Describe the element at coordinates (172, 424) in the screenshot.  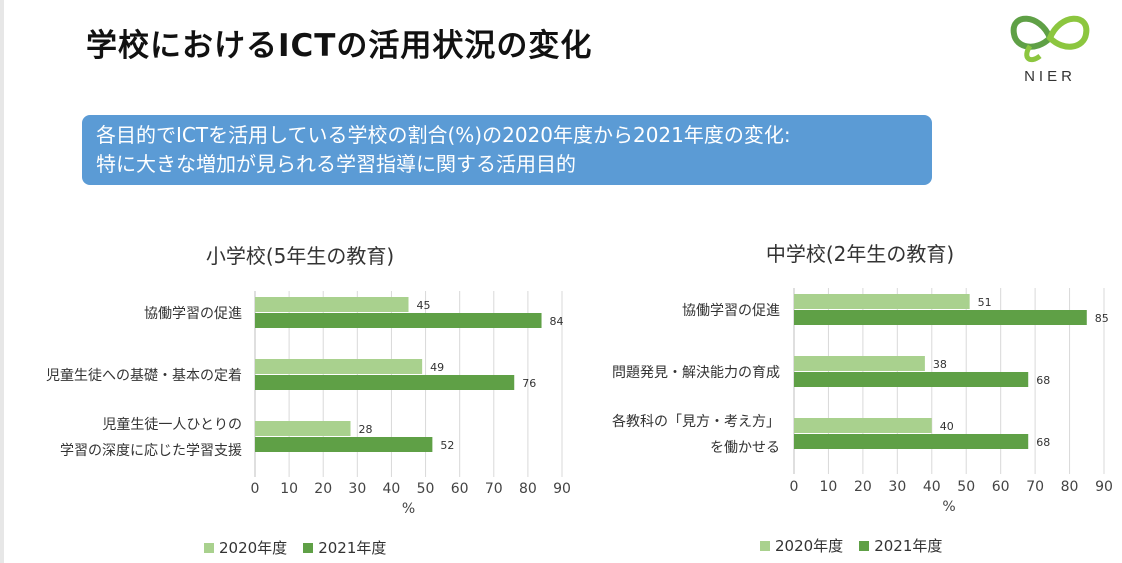
I see `category-label: 児童生徒一人ひとりの` at that location.